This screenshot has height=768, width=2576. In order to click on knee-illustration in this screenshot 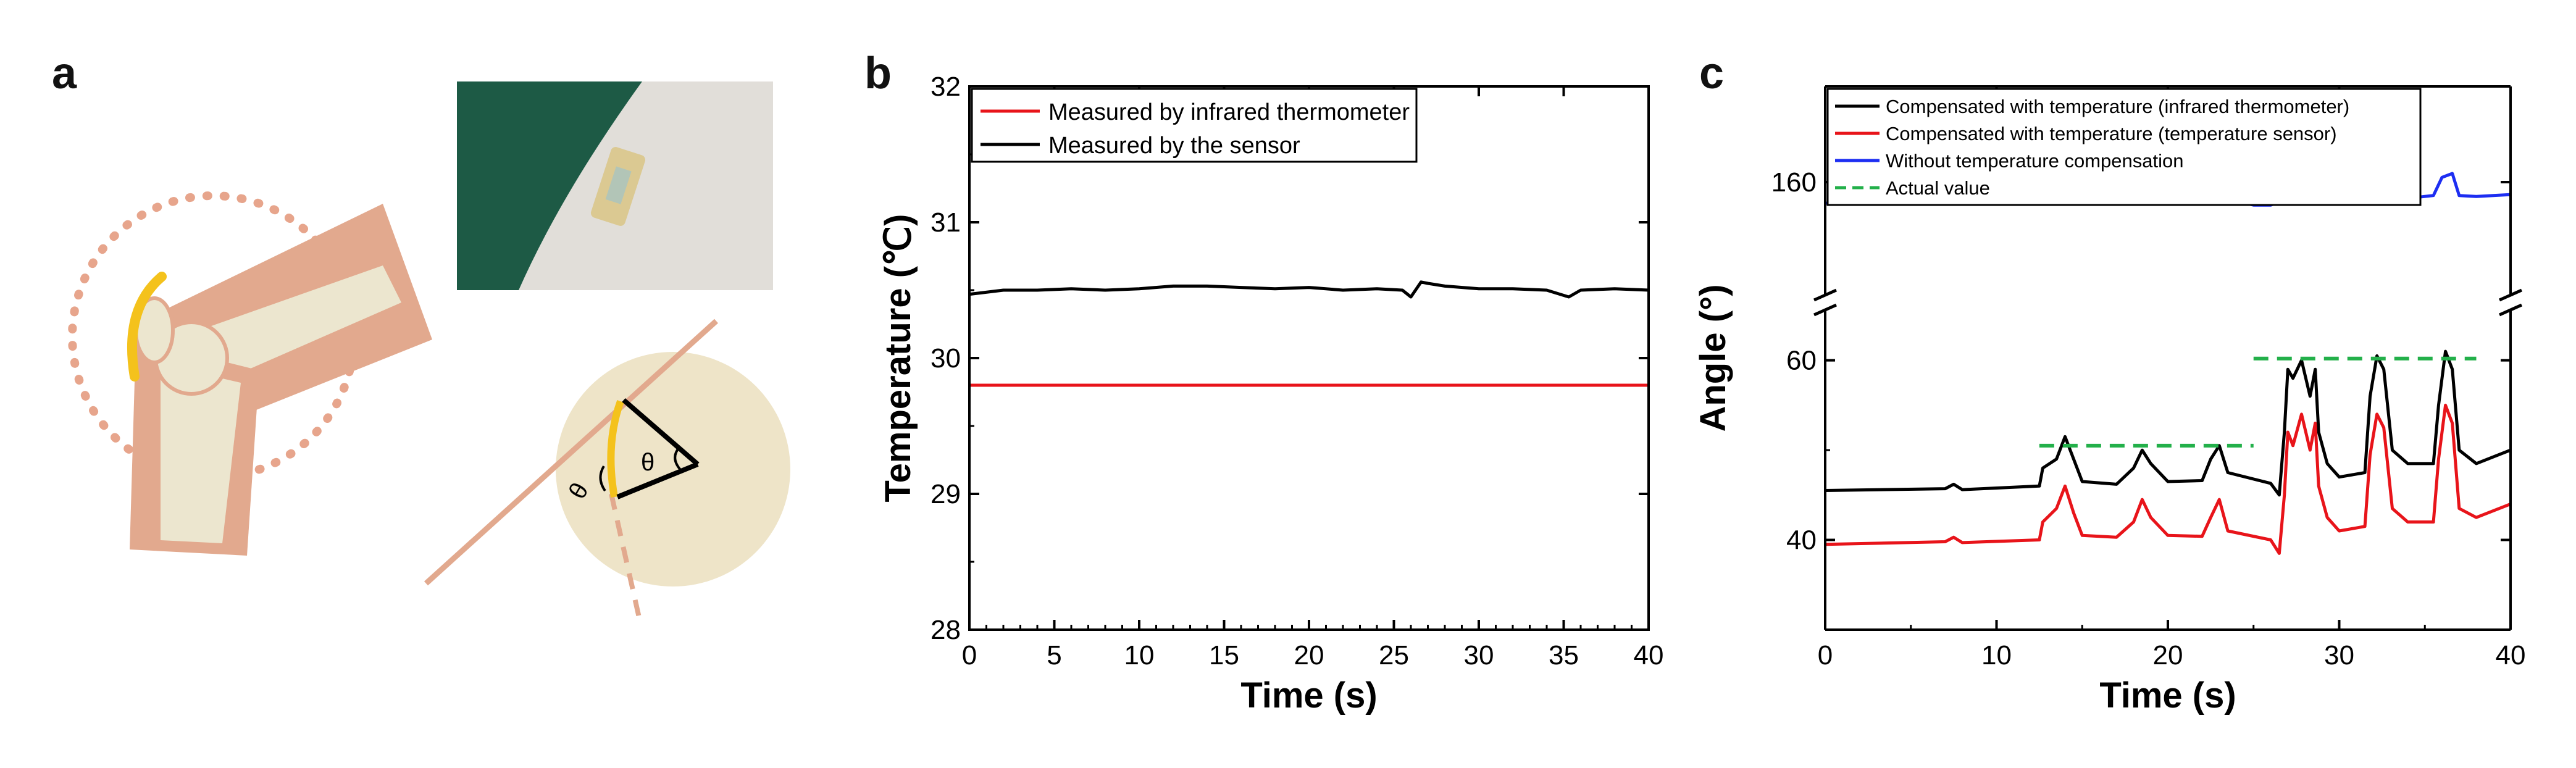, I will do `click(250, 374)`.